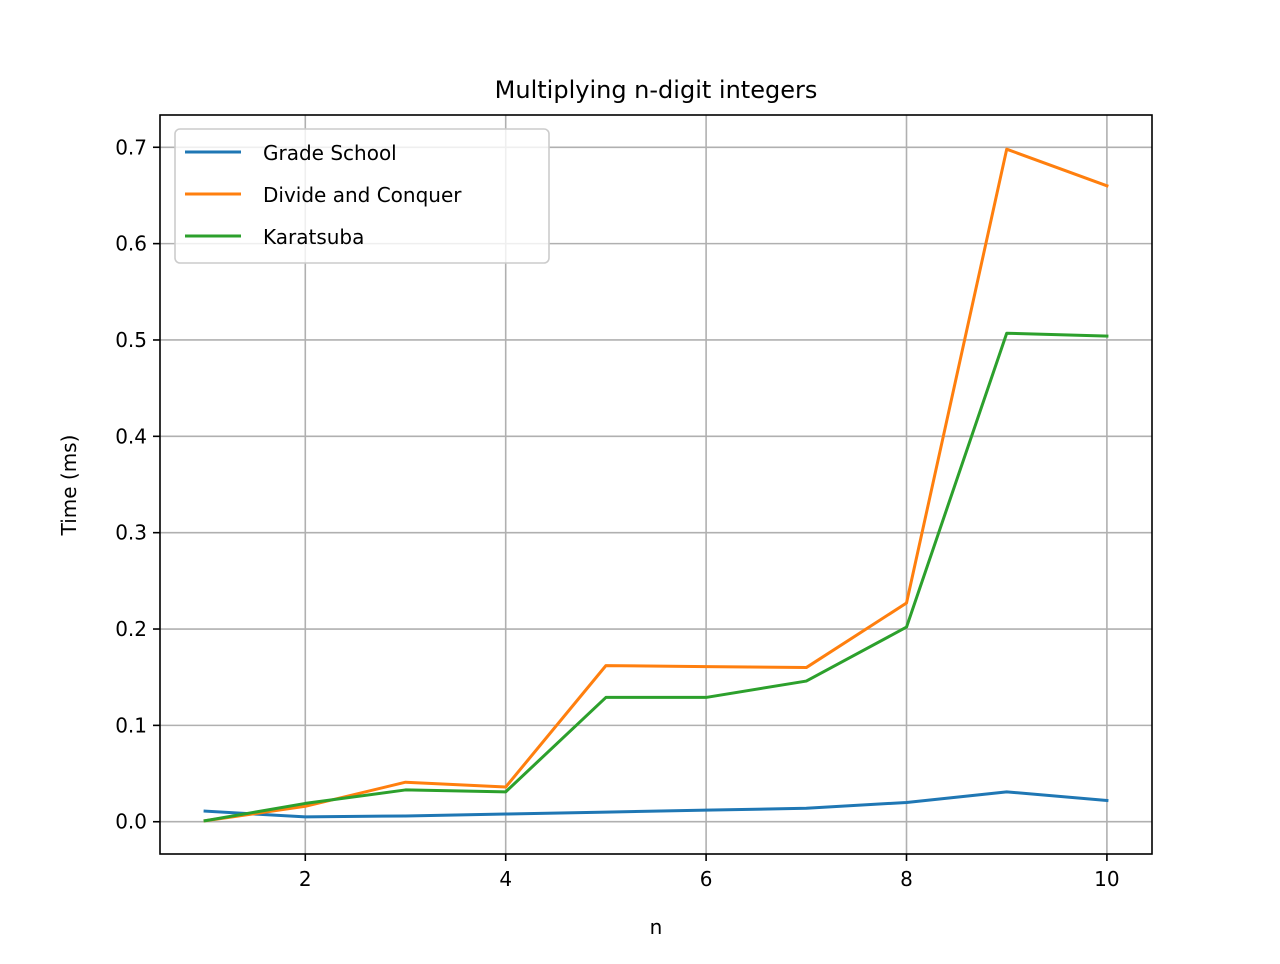 Image resolution: width=1280 pixels, height=964 pixels. Describe the element at coordinates (313, 237) in the screenshot. I see `legend-label: Karatsuba` at that location.